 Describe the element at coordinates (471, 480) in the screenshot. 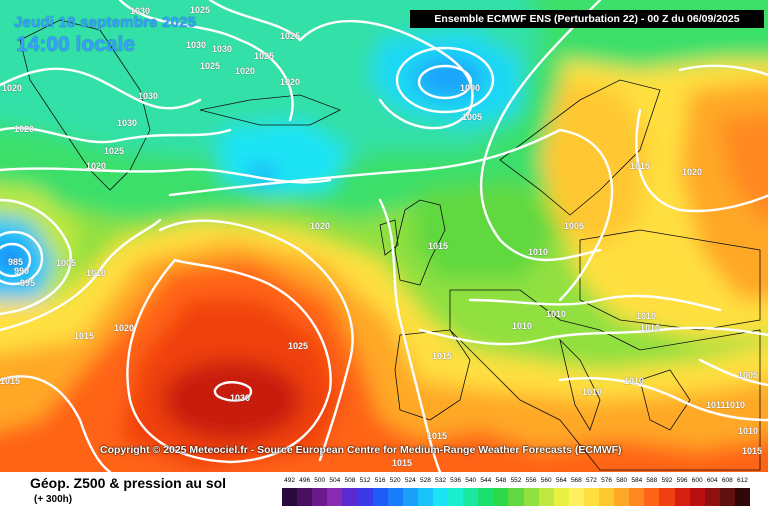

I see `legend-value: 540` at that location.